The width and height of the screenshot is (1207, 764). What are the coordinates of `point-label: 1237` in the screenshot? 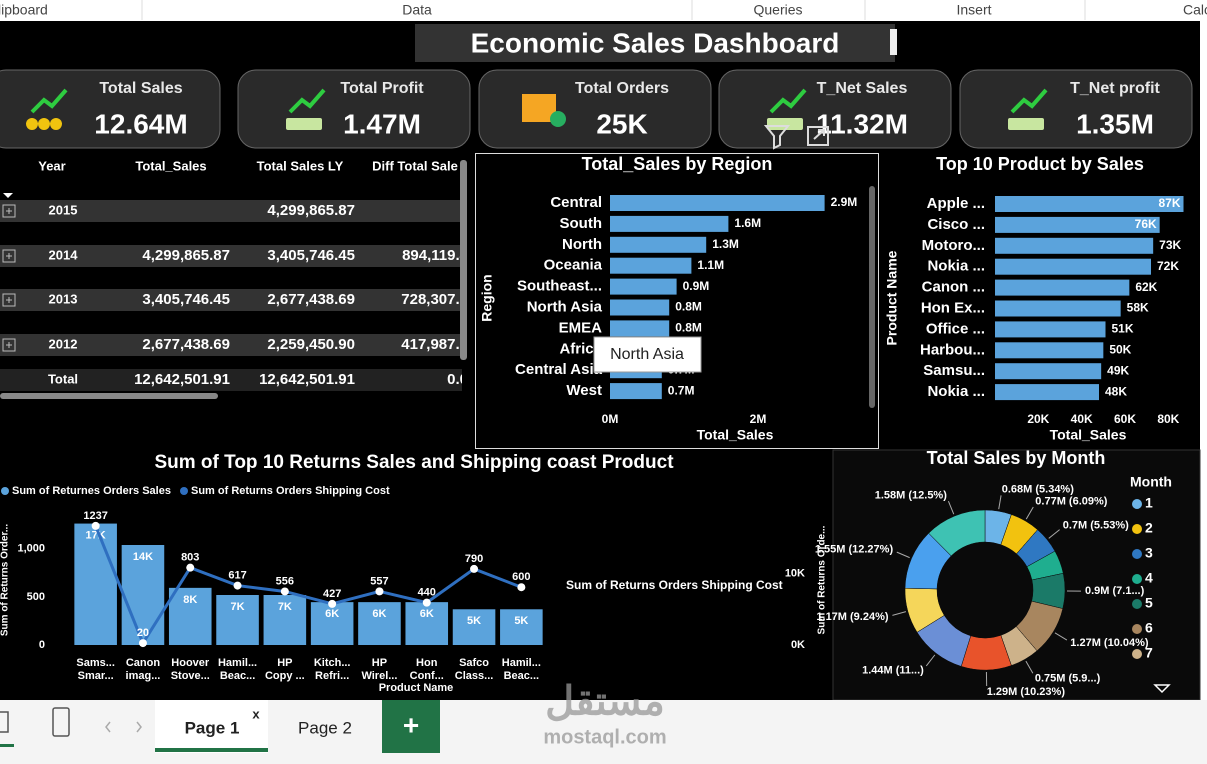 It's located at (95, 516).